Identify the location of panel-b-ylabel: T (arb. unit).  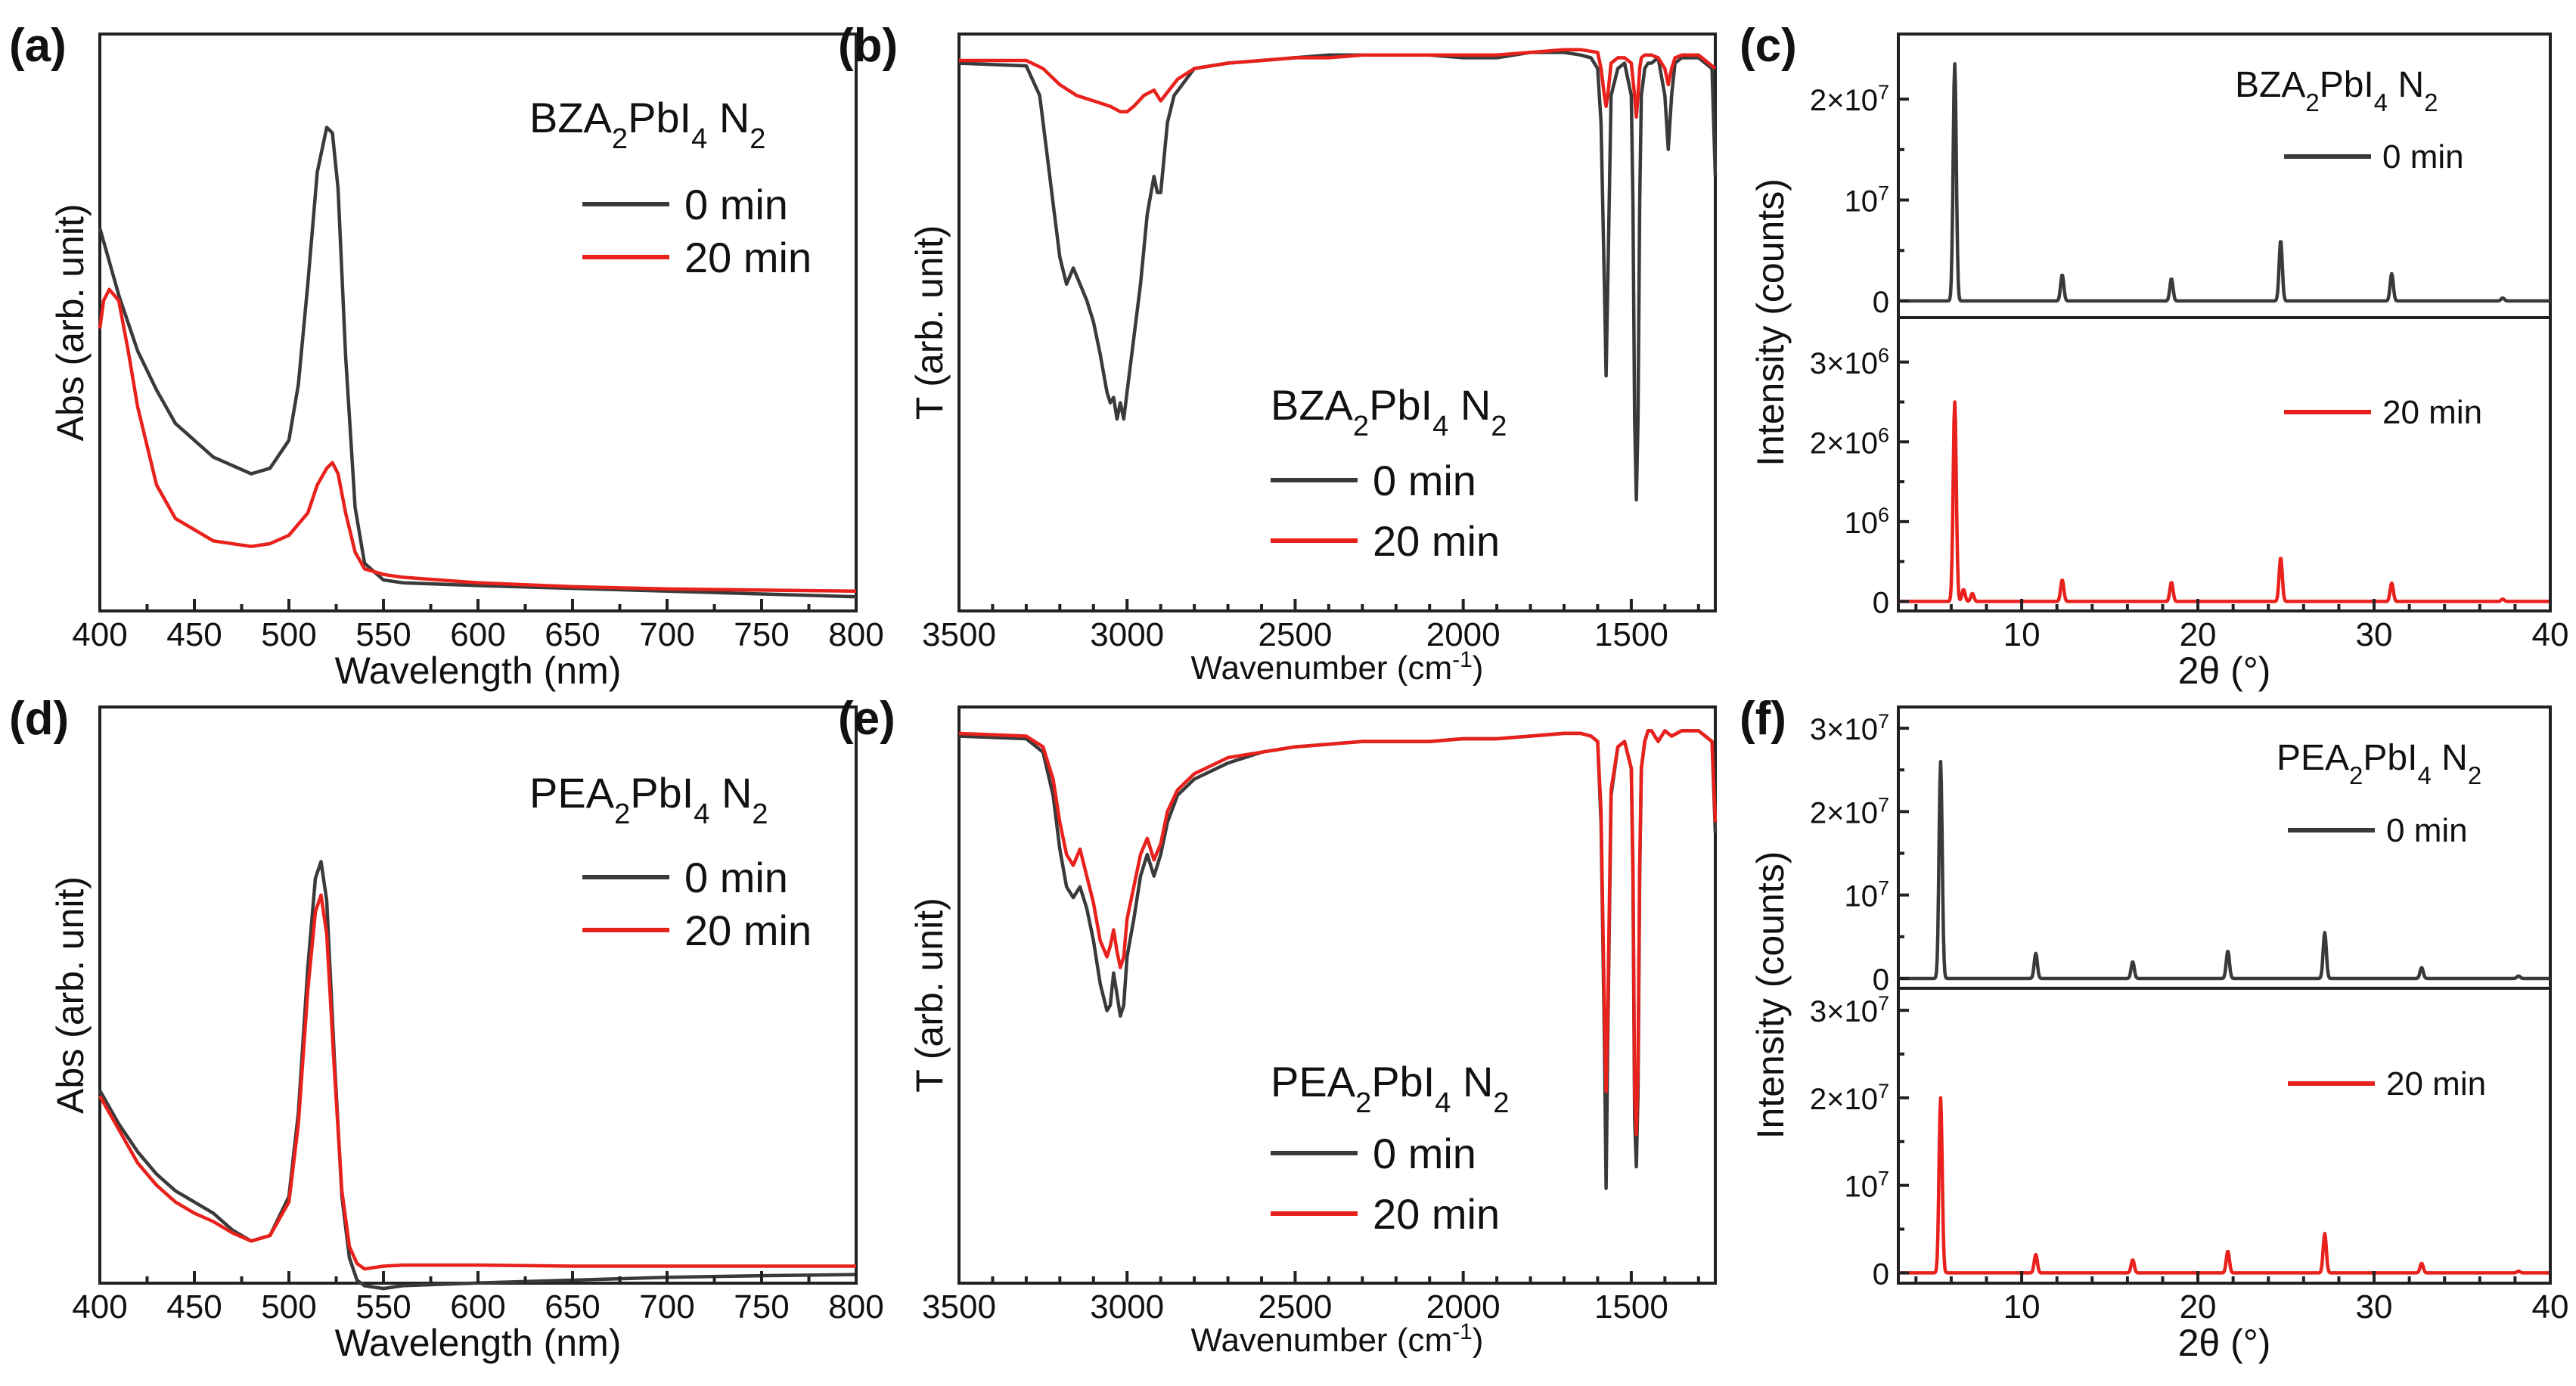
(929, 322).